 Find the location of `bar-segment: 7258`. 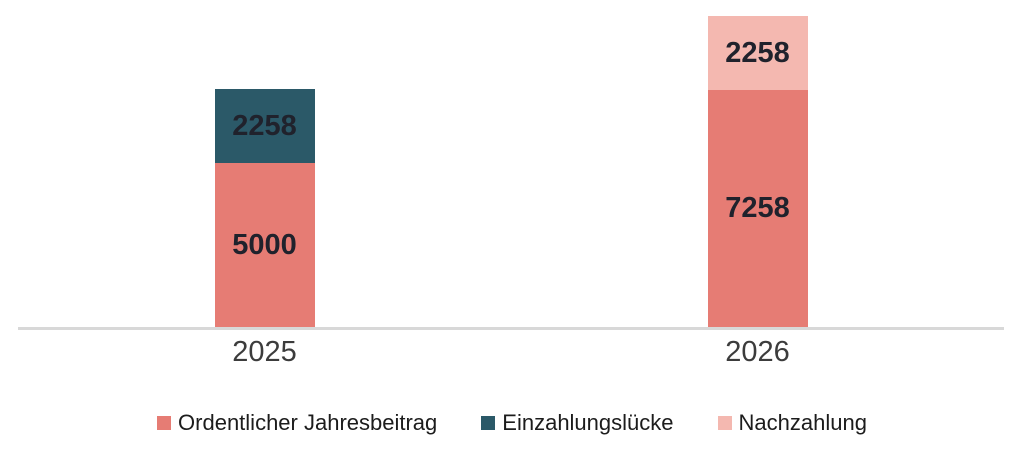

bar-segment: 7258 is located at coordinates (757, 208).